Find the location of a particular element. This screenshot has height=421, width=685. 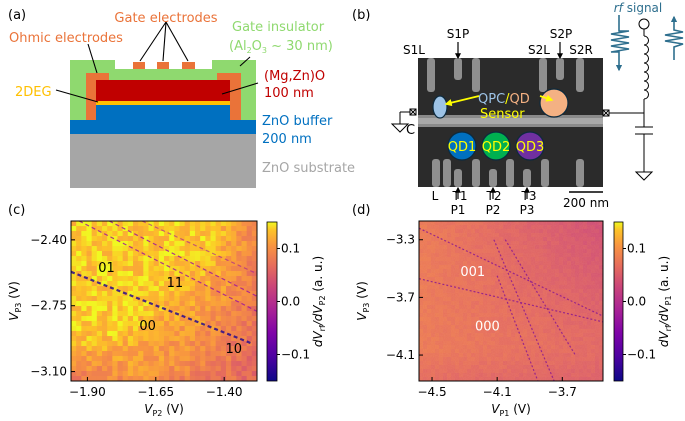

contact-label-c: C is located at coordinates (410, 130).